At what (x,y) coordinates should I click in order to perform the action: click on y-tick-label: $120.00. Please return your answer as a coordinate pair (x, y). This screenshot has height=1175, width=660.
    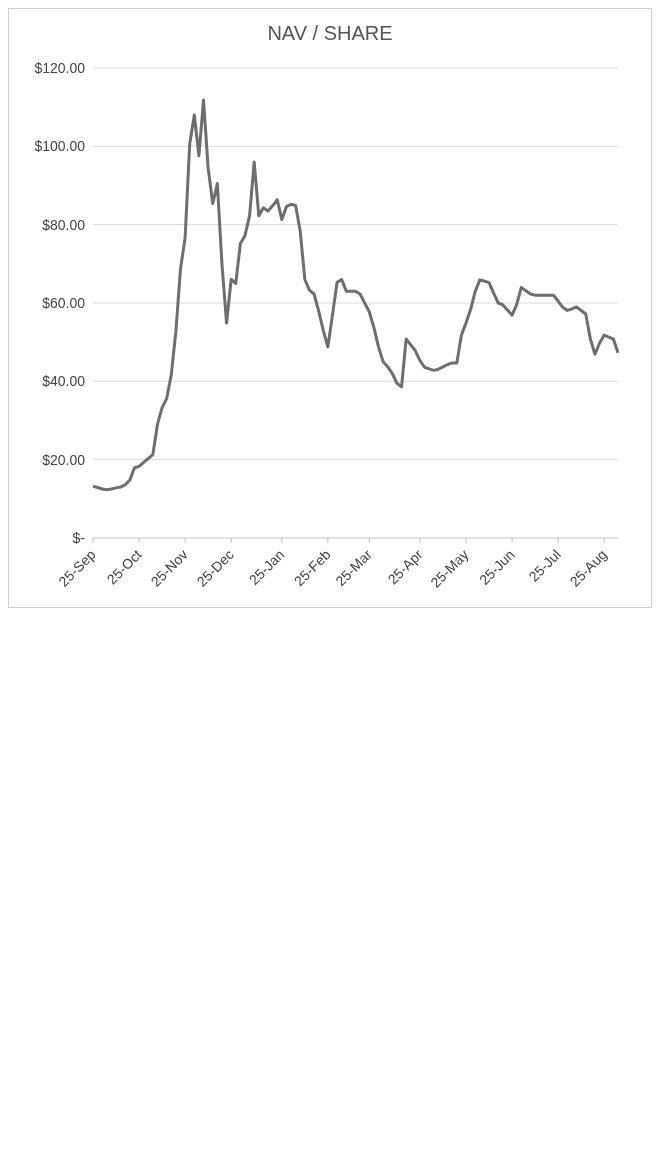
    Looking at the image, I should click on (60, 67).